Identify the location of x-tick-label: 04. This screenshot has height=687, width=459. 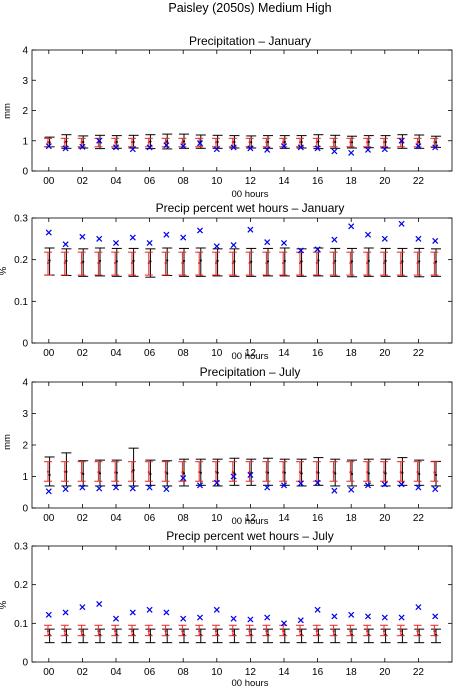
(116, 672).